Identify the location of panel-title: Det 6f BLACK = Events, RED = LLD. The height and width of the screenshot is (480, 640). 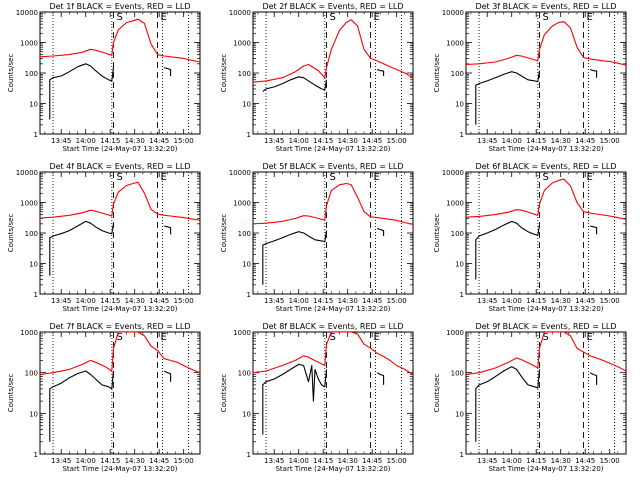
(545, 166).